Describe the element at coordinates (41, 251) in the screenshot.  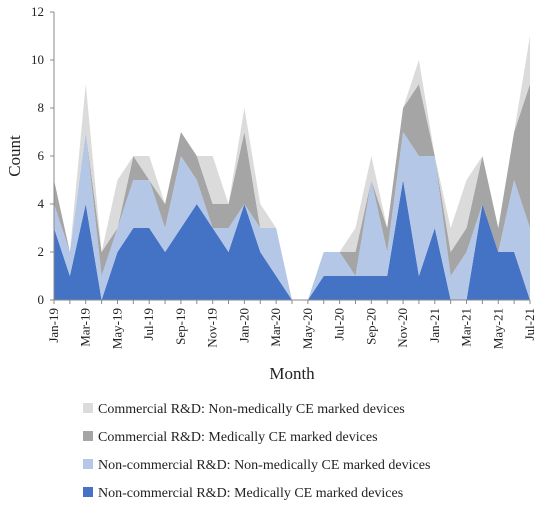
I see `y-tick-label: 2` at that location.